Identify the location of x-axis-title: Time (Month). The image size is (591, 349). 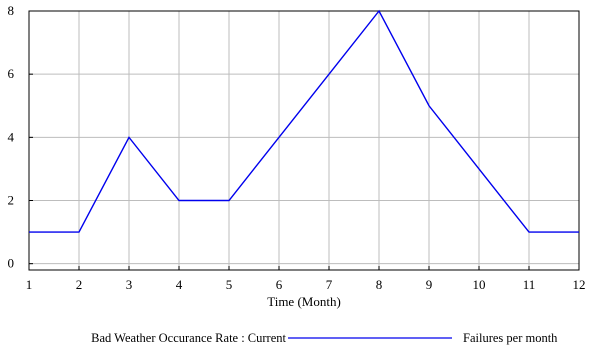
(304, 301).